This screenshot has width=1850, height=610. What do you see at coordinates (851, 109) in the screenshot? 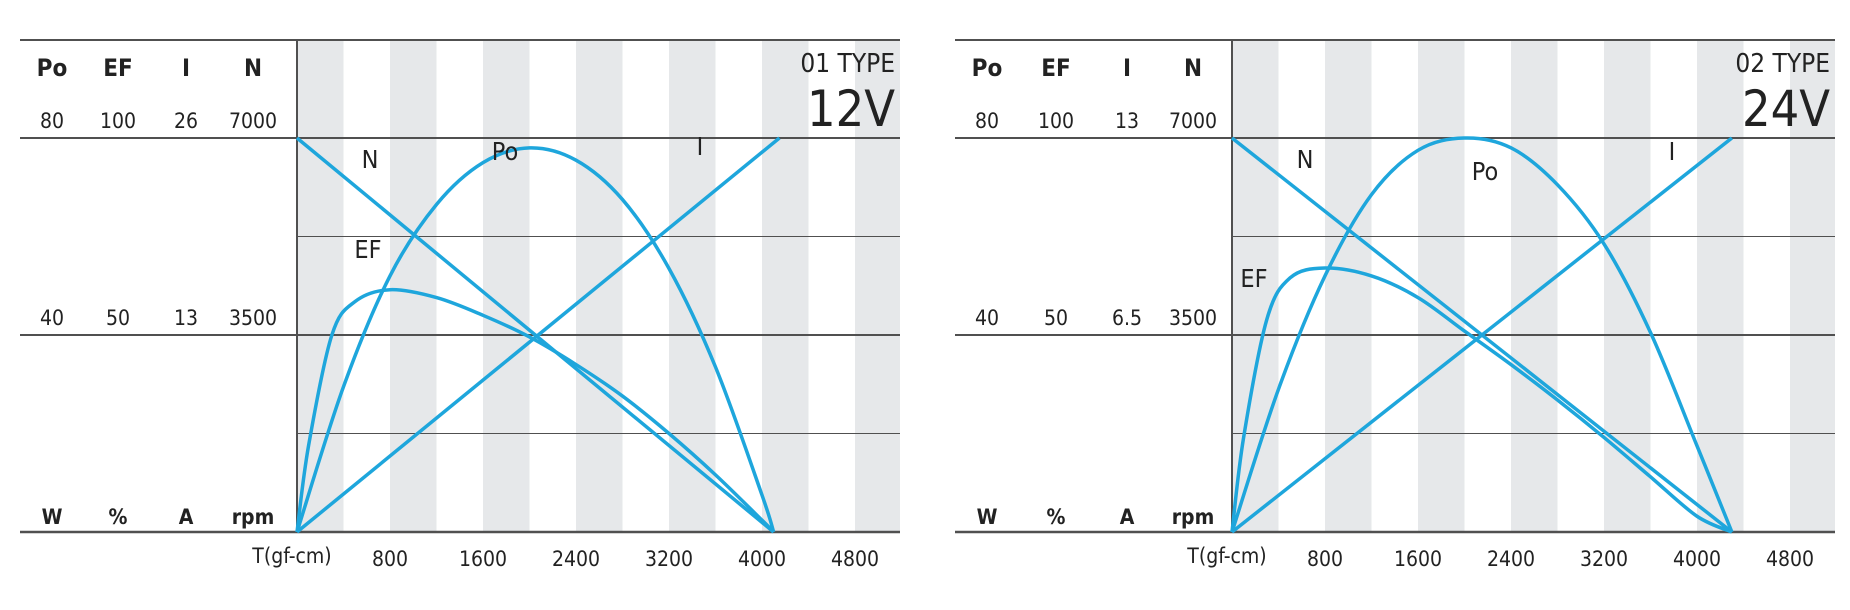
I see `chart-voltage: 12V` at bounding box center [851, 109].